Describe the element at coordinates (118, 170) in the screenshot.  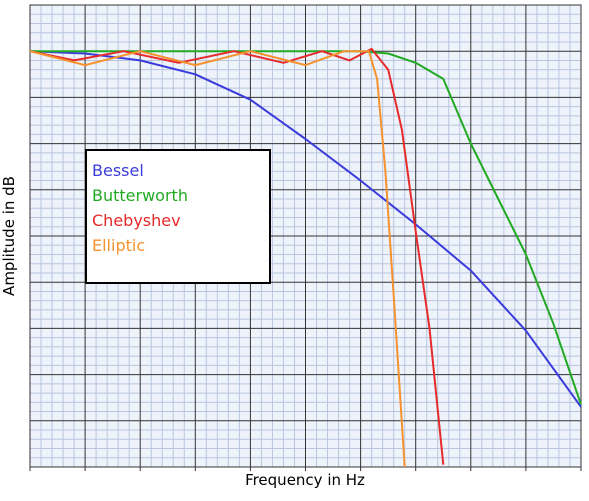
I see `legend-label: Bessel` at that location.